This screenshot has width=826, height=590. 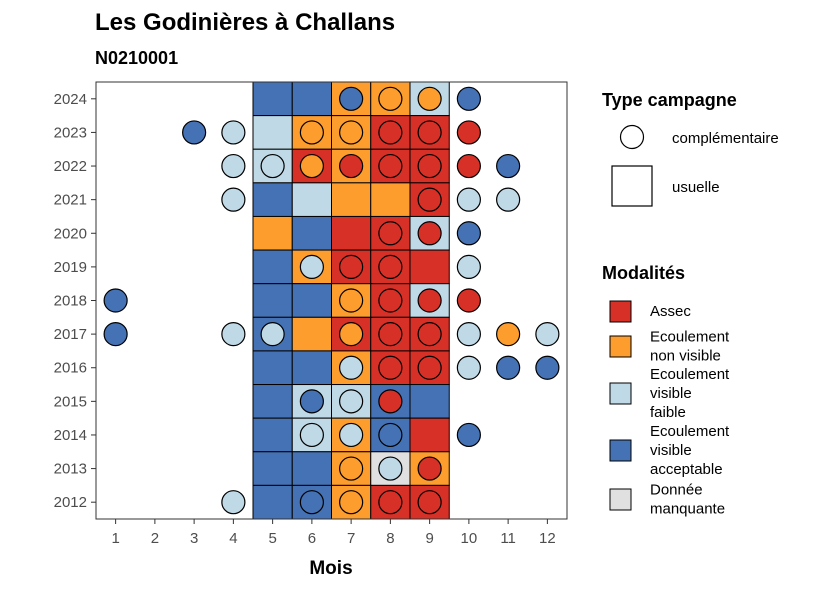 I want to click on x-tick-label: 2, so click(x=155, y=538).